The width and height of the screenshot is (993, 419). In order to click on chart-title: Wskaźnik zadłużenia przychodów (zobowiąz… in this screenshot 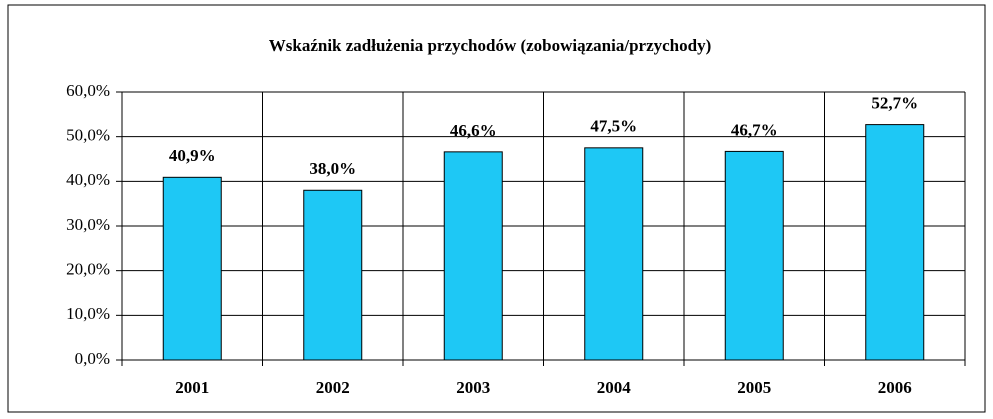, I will do `click(490, 45)`.